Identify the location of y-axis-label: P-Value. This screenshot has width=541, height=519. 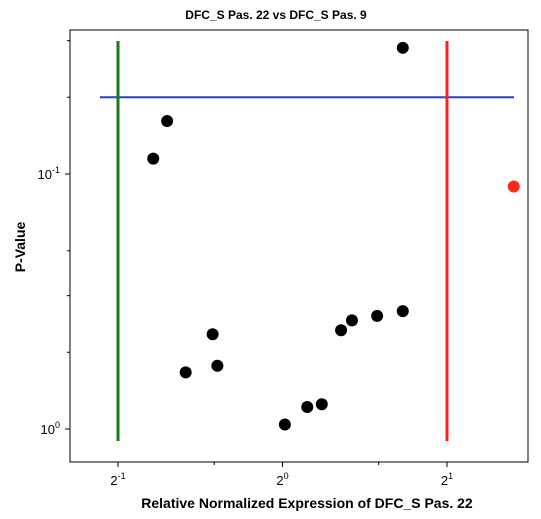
(20, 247).